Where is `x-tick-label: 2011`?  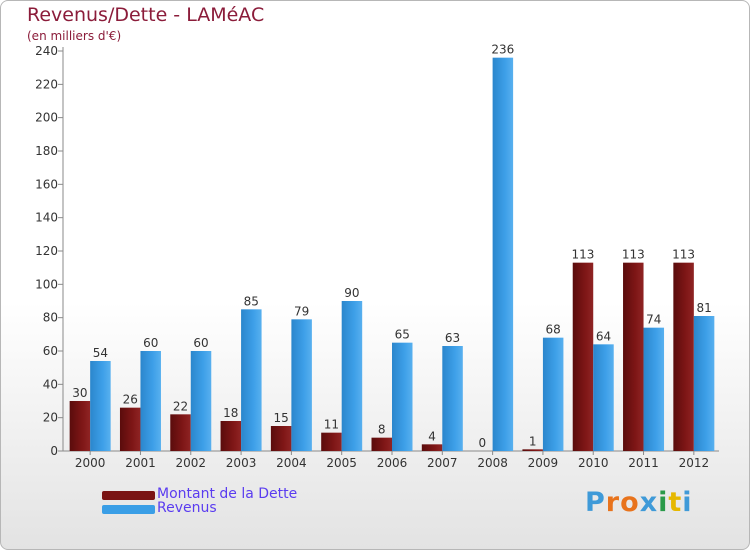
x-tick-label: 2011 is located at coordinates (643, 463).